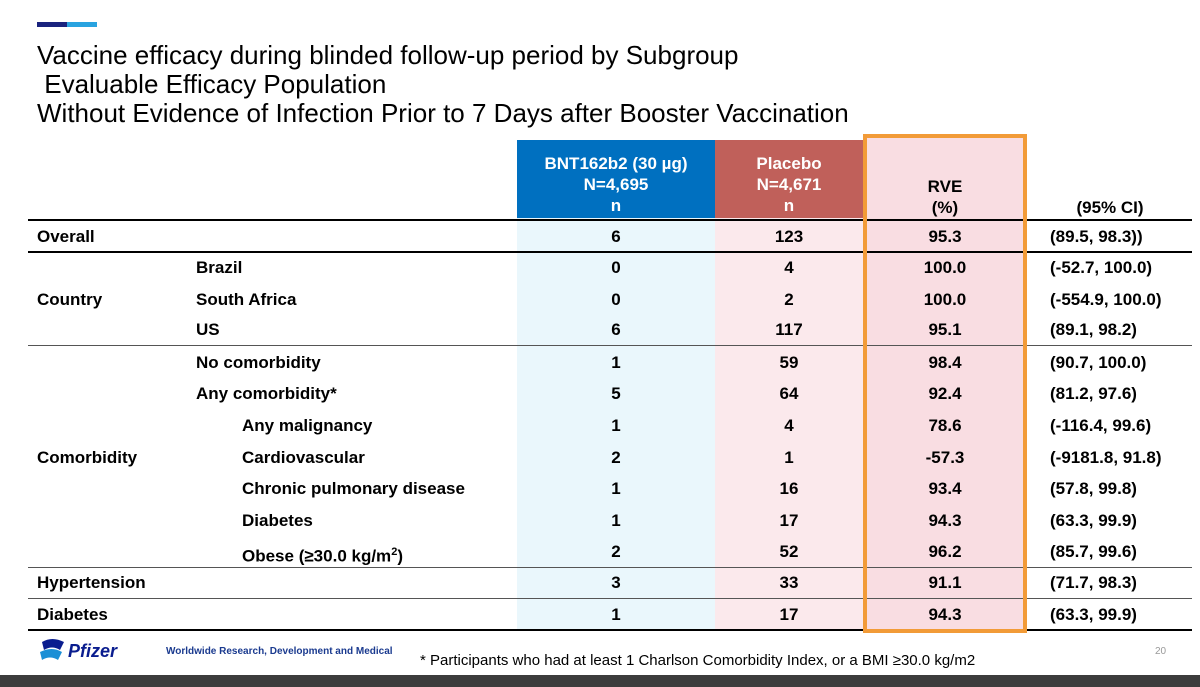  What do you see at coordinates (1096, 236) in the screenshot?
I see `ci-value: (89.5, 98.3))` at bounding box center [1096, 236].